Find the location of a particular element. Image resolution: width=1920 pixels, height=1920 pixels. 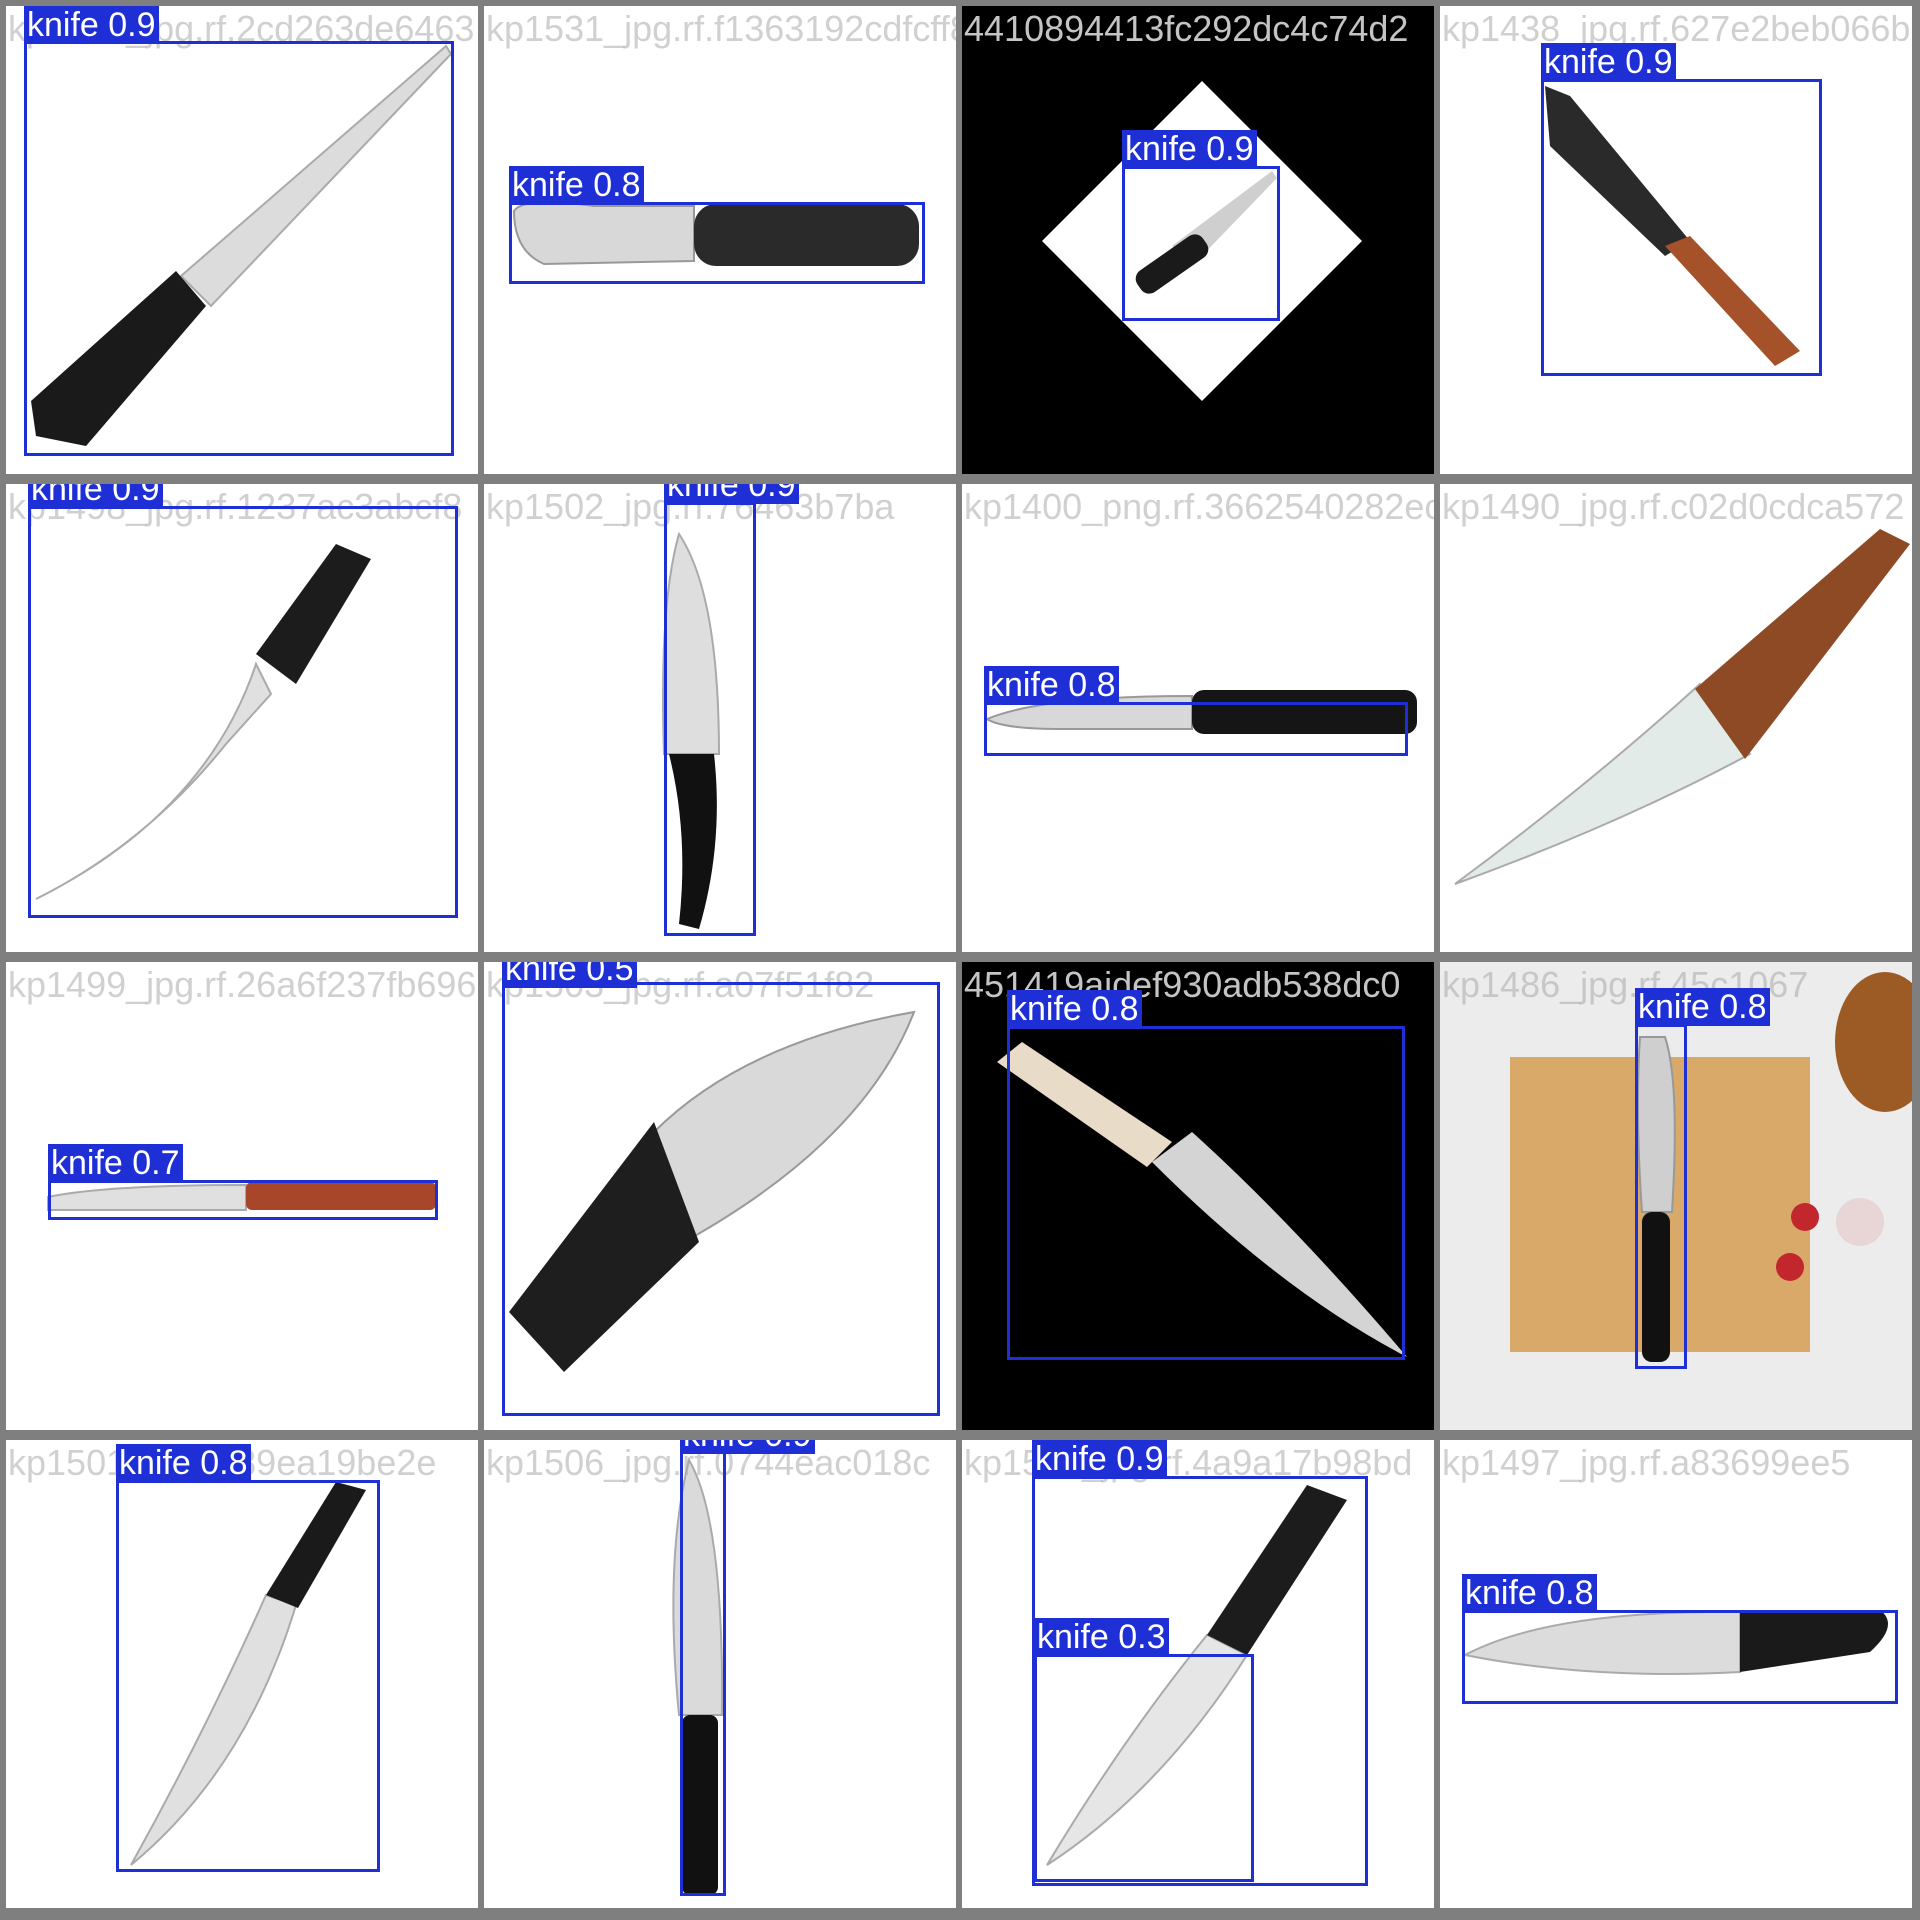

image-tile: kp1499_jpg.rf.26a6f237fb696 knife 0.7 is located at coordinates (242, 1196).